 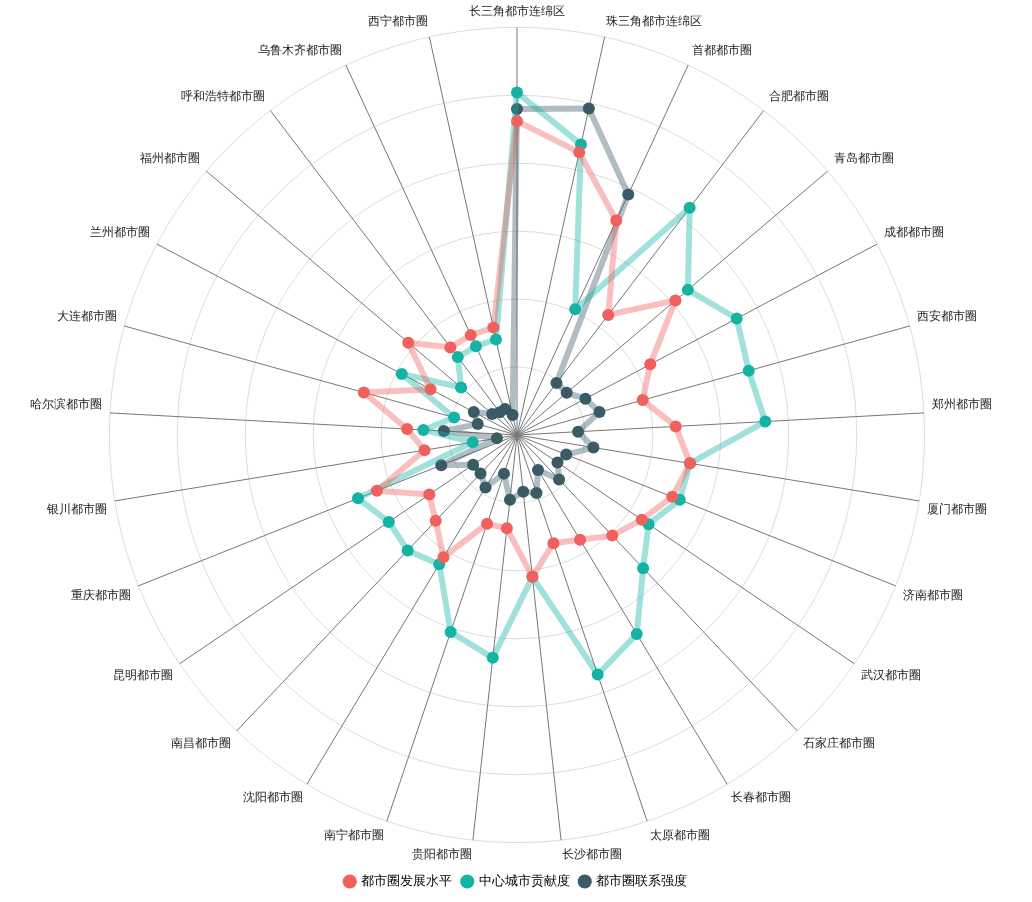 What do you see at coordinates (143, 674) in the screenshot?
I see `spoke-label: 昆明都市圈` at bounding box center [143, 674].